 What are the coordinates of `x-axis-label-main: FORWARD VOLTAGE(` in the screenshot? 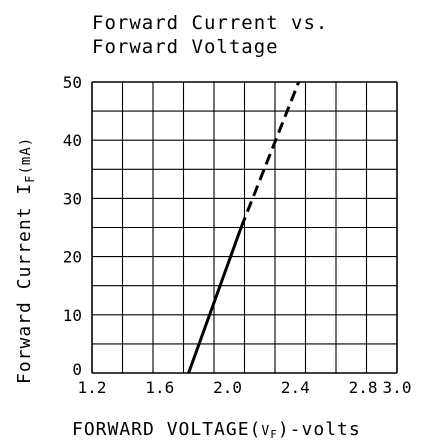 It's located at (166, 429).